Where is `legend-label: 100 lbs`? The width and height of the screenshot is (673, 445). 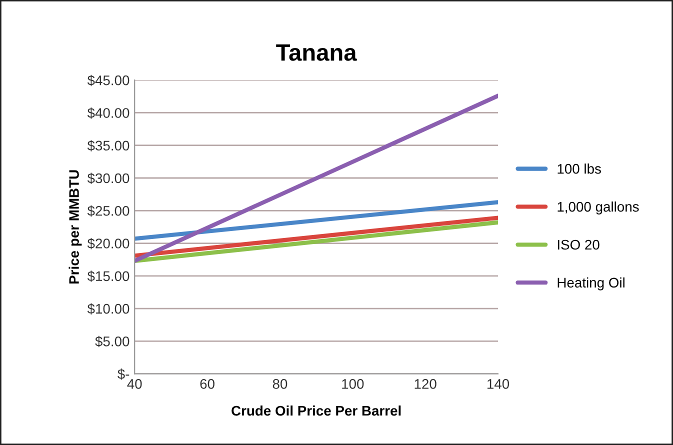
legend-label: 100 lbs is located at coordinates (579, 169).